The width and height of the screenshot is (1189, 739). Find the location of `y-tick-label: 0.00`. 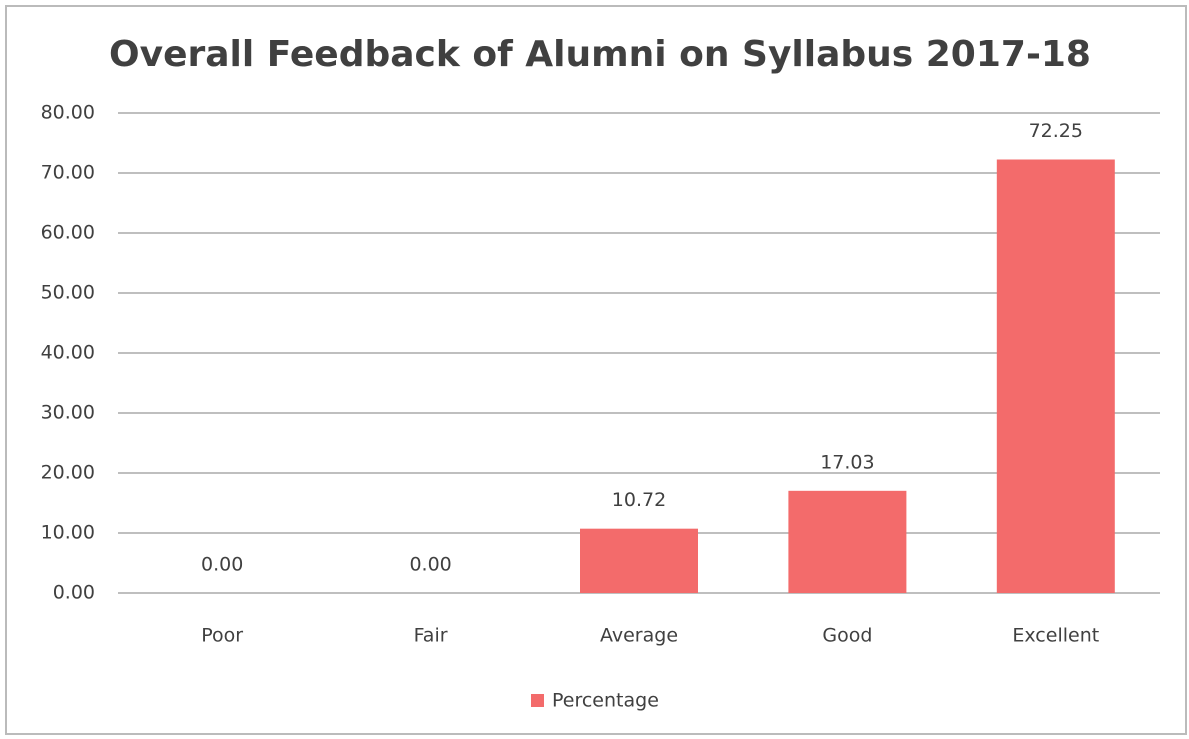

y-tick-label: 0.00 is located at coordinates (74, 593).